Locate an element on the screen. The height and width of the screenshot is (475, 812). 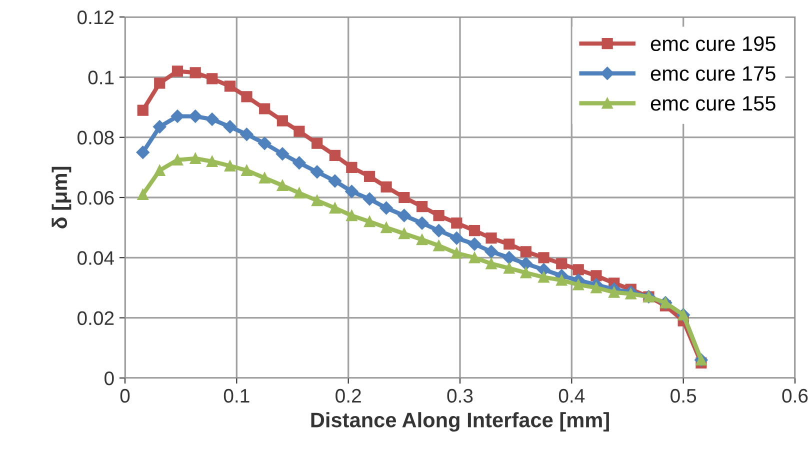
y-tick-label: 0.02 is located at coordinates (96, 318).